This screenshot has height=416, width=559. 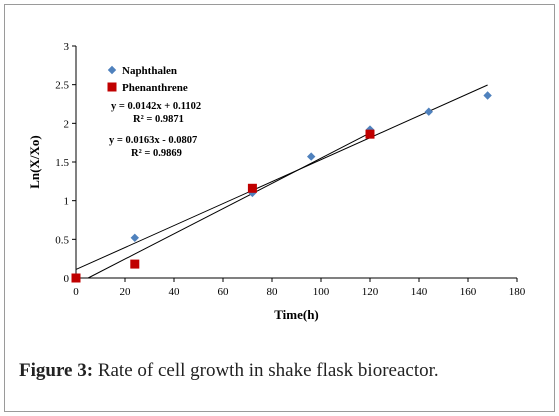 What do you see at coordinates (62, 163) in the screenshot?
I see `y-tick-label: 1.5` at bounding box center [62, 163].